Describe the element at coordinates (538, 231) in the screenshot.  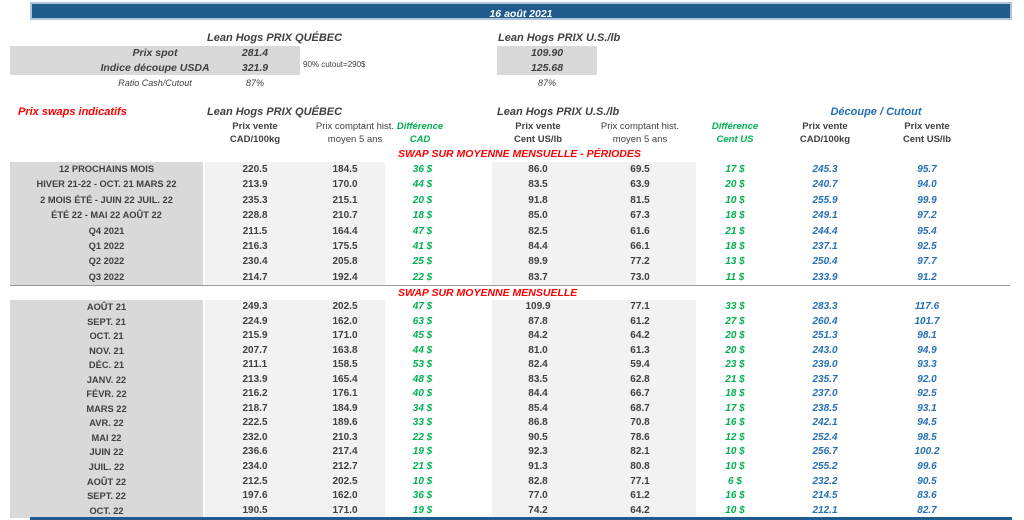
I see `us-sell-cell: 82.5` at that location.